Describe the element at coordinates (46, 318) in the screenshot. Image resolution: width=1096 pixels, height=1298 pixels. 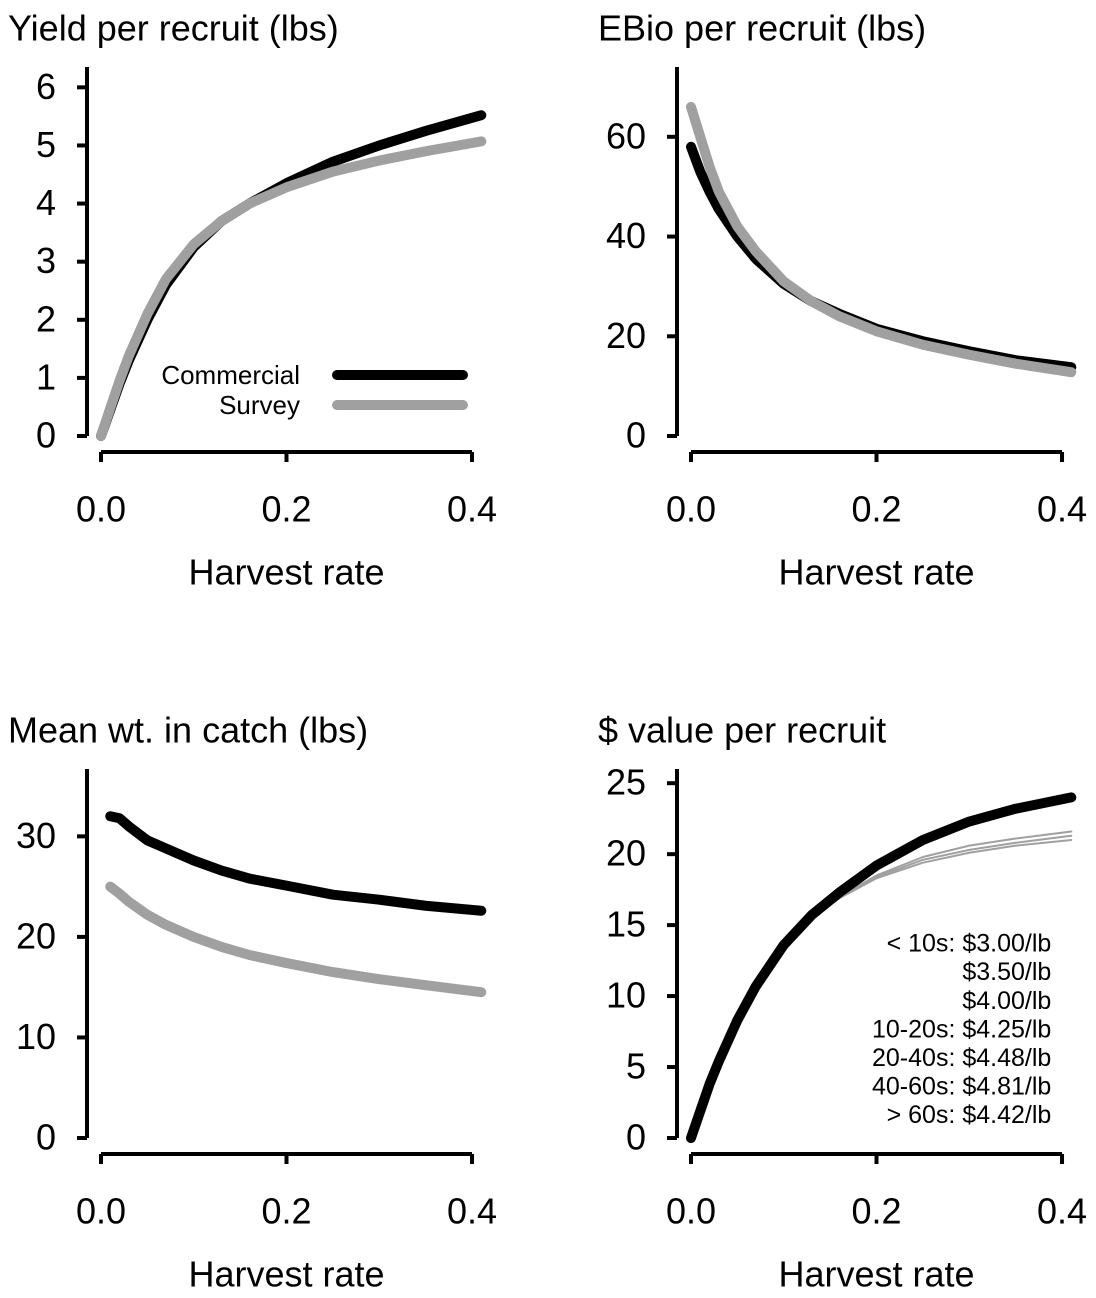
I see `y-tick-label: 2` at that location.